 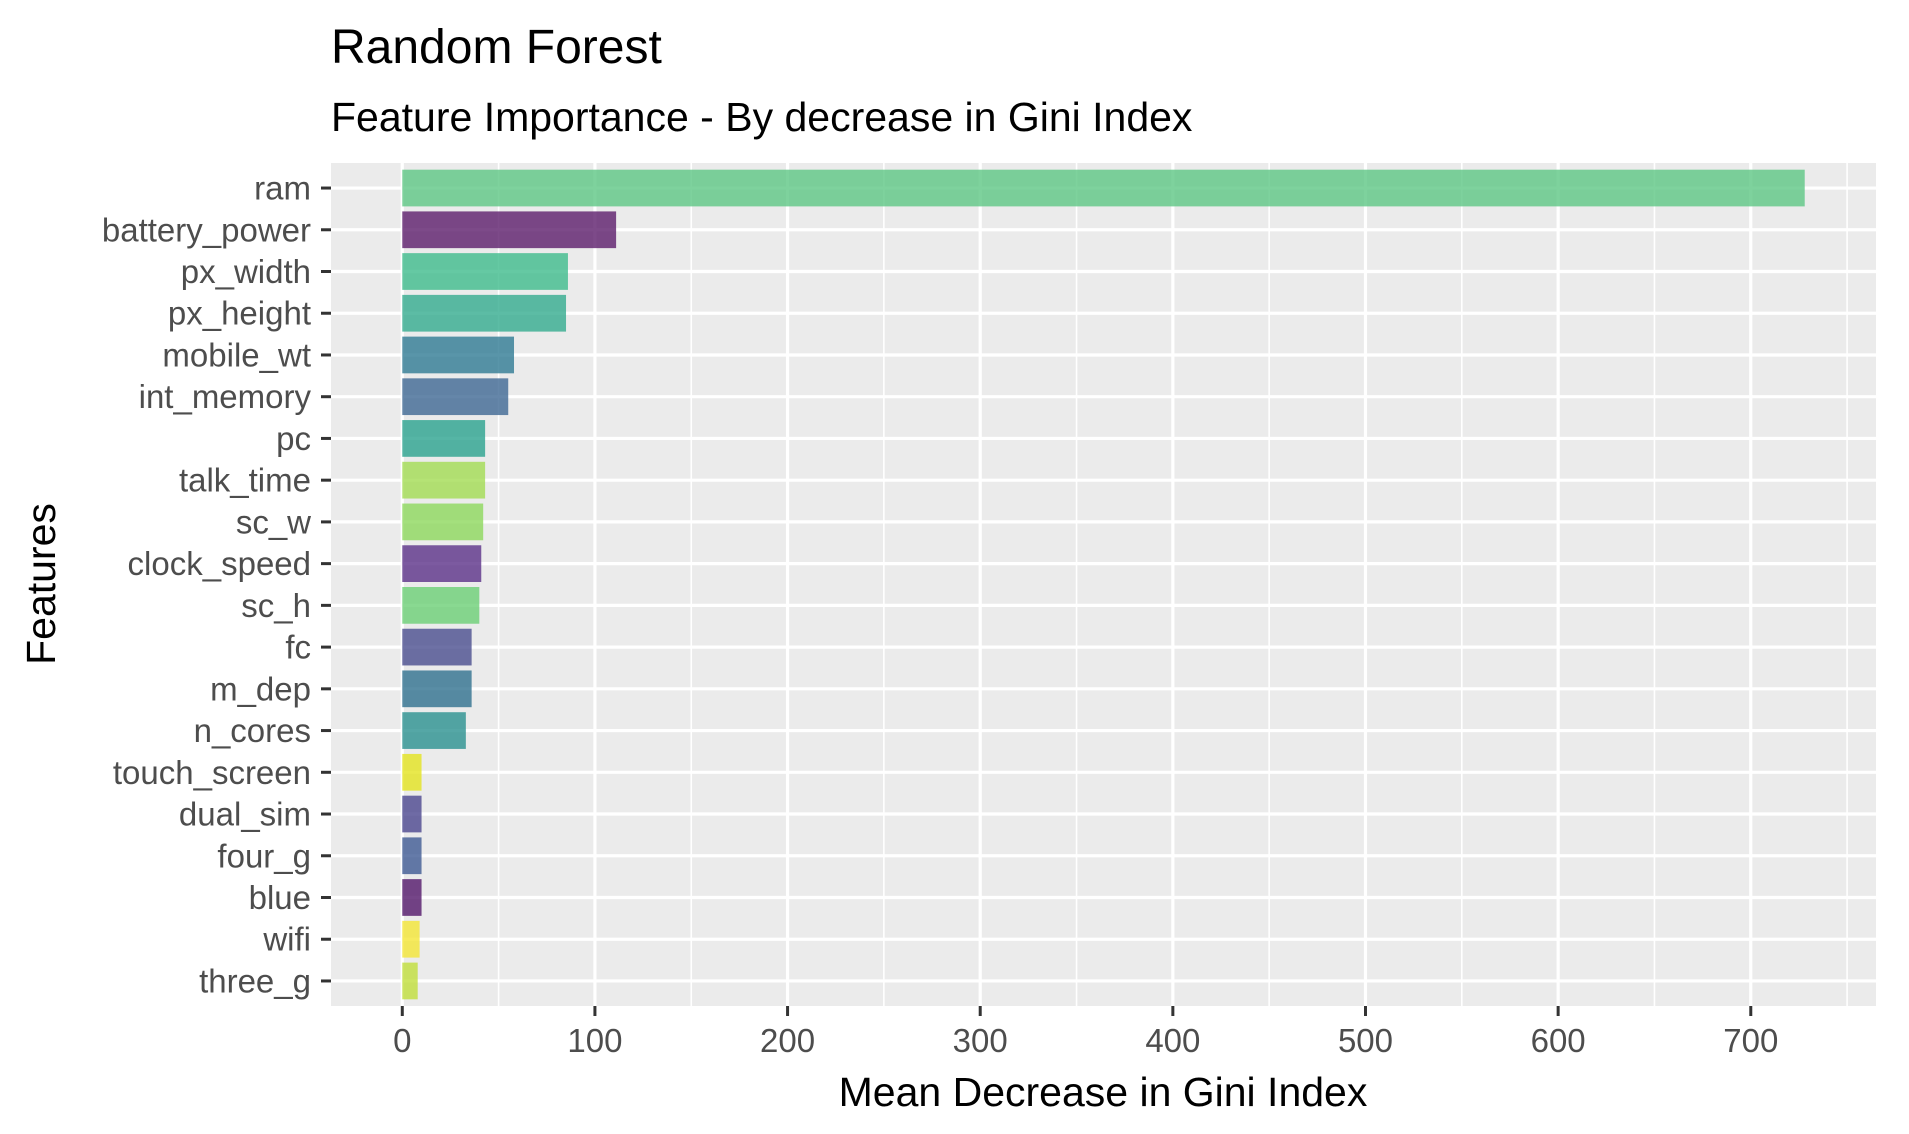 What do you see at coordinates (246, 271) in the screenshot?
I see `y-tick-label: px_width` at bounding box center [246, 271].